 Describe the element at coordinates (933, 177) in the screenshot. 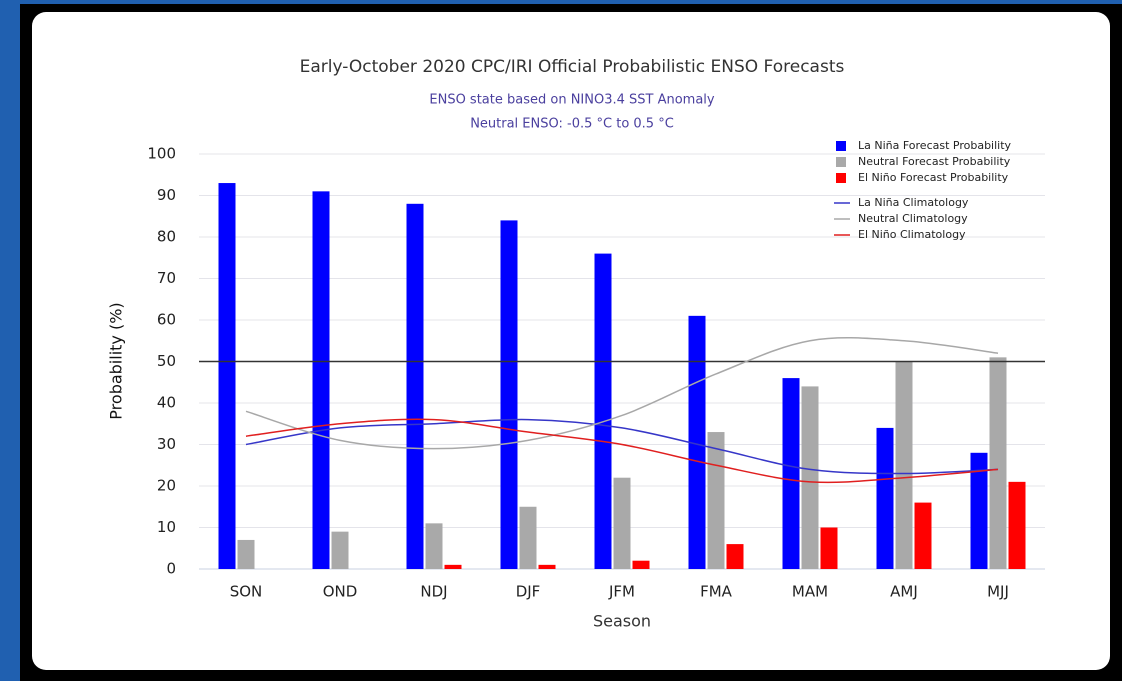

I see `legend-label: El Niño Forecast Probability` at that location.